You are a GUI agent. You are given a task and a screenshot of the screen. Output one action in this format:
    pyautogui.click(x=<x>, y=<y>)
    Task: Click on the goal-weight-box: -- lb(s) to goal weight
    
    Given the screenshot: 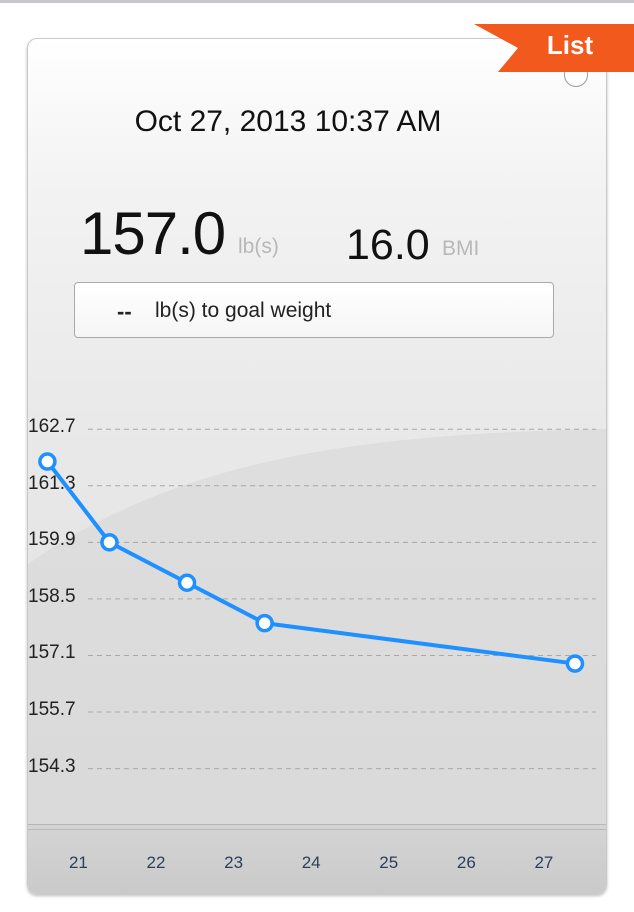 What is the action you would take?
    pyautogui.click(x=314, y=310)
    